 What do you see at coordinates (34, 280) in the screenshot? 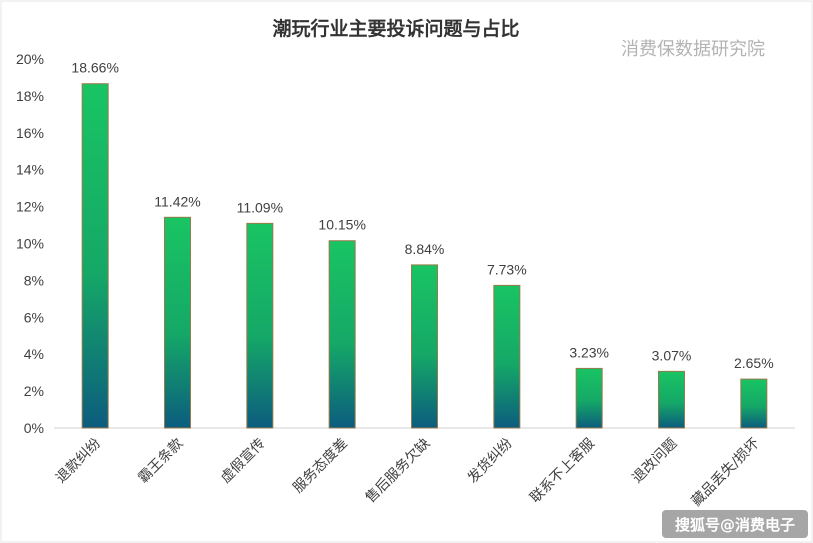
I see `y-tick-label: 8%` at bounding box center [34, 280].